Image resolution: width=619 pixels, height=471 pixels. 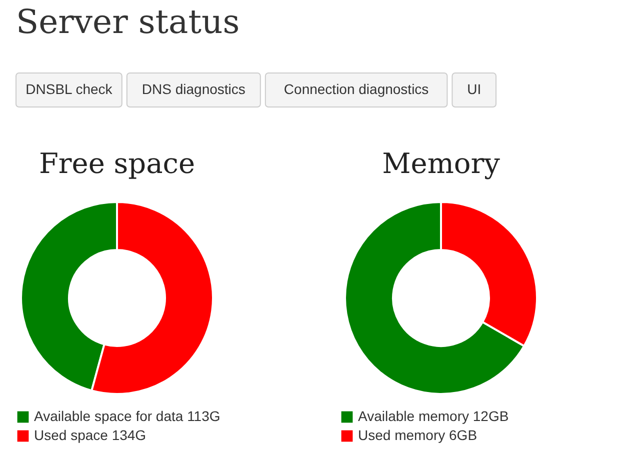 I want to click on text: Connection diagnostics, so click(x=356, y=89).